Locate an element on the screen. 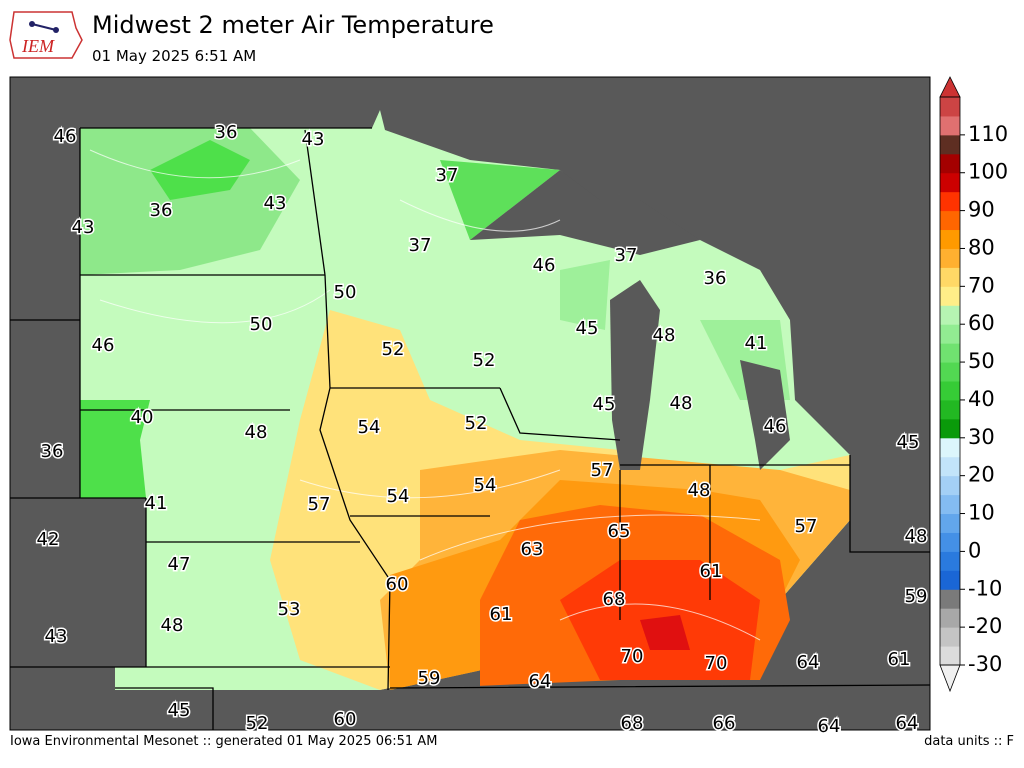 The width and height of the screenshot is (1024, 768). logo: IEM is located at coordinates (46, 35).